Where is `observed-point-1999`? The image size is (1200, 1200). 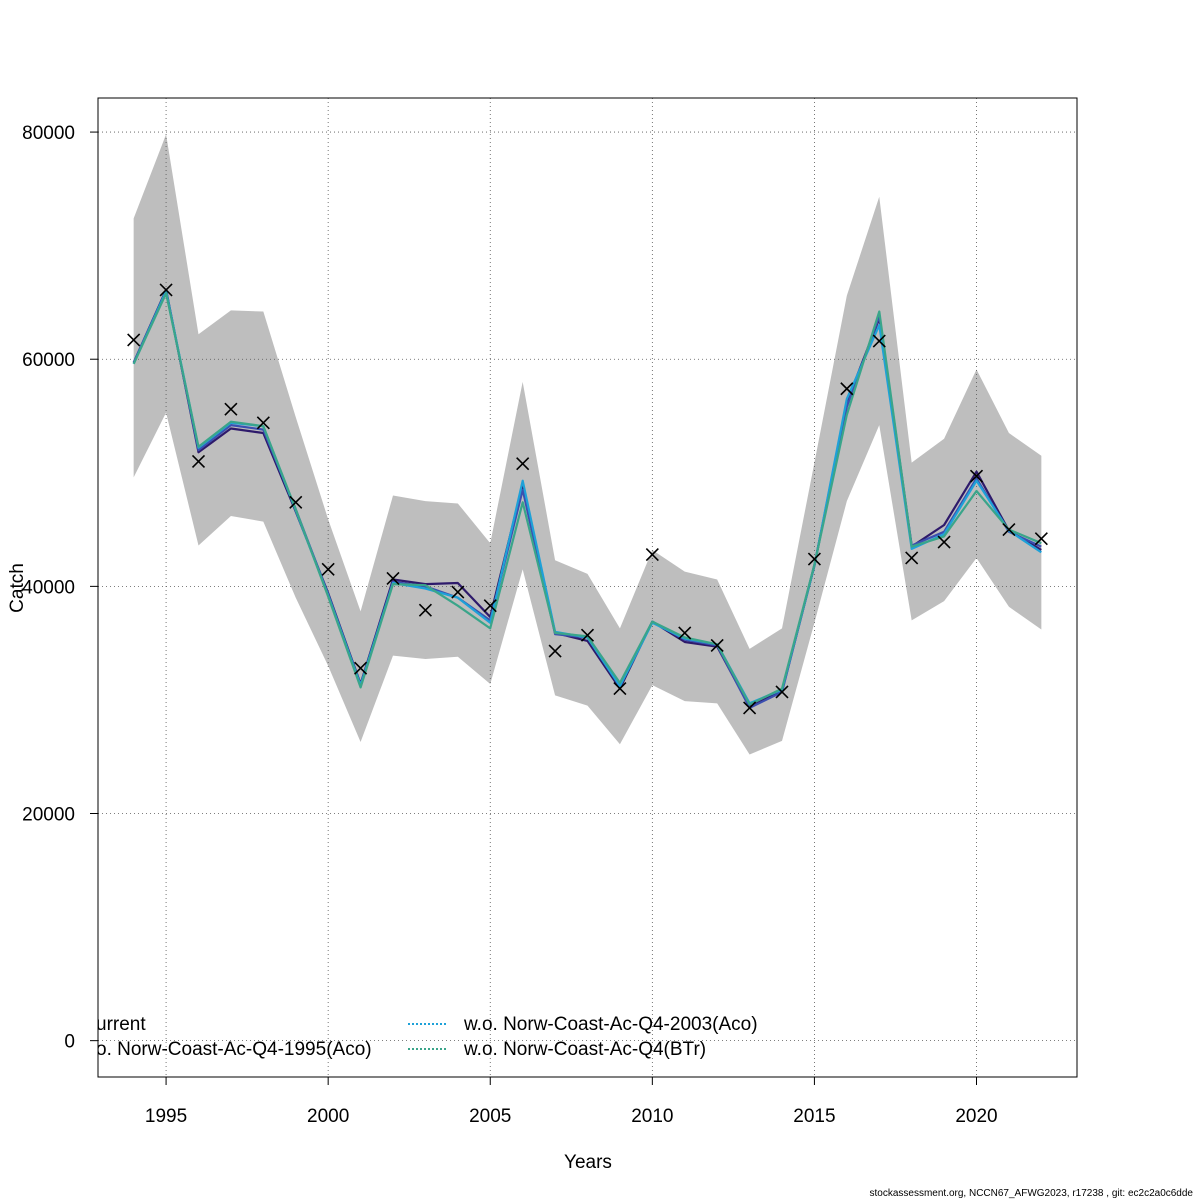 observed-point-1999 is located at coordinates (296, 502).